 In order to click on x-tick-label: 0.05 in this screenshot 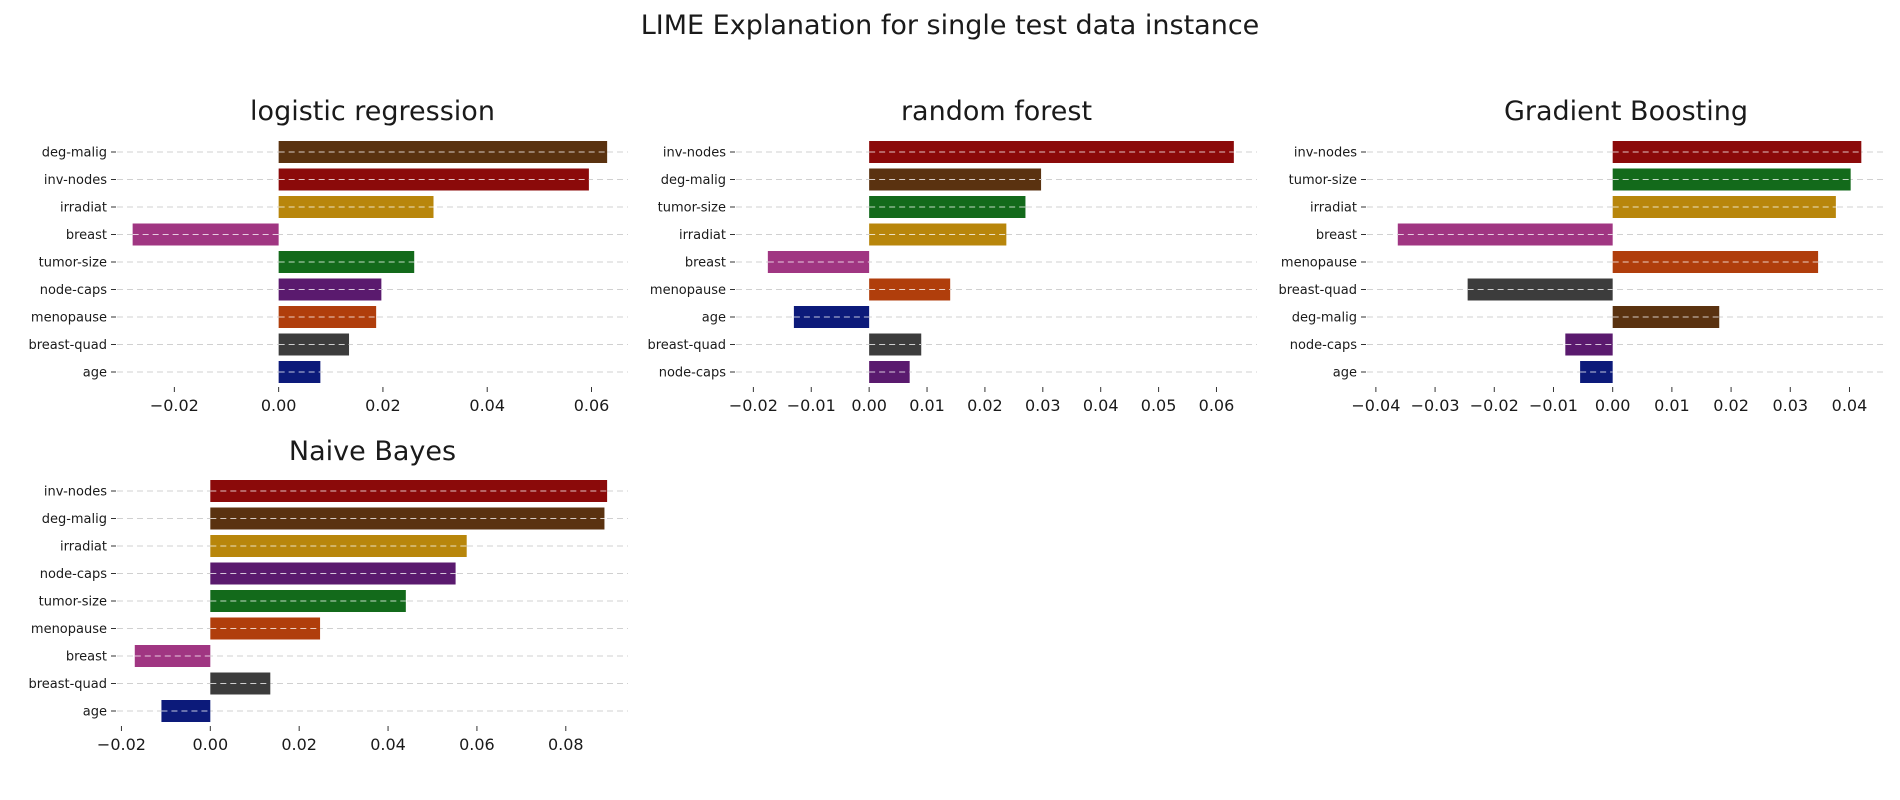, I will do `click(1159, 405)`.